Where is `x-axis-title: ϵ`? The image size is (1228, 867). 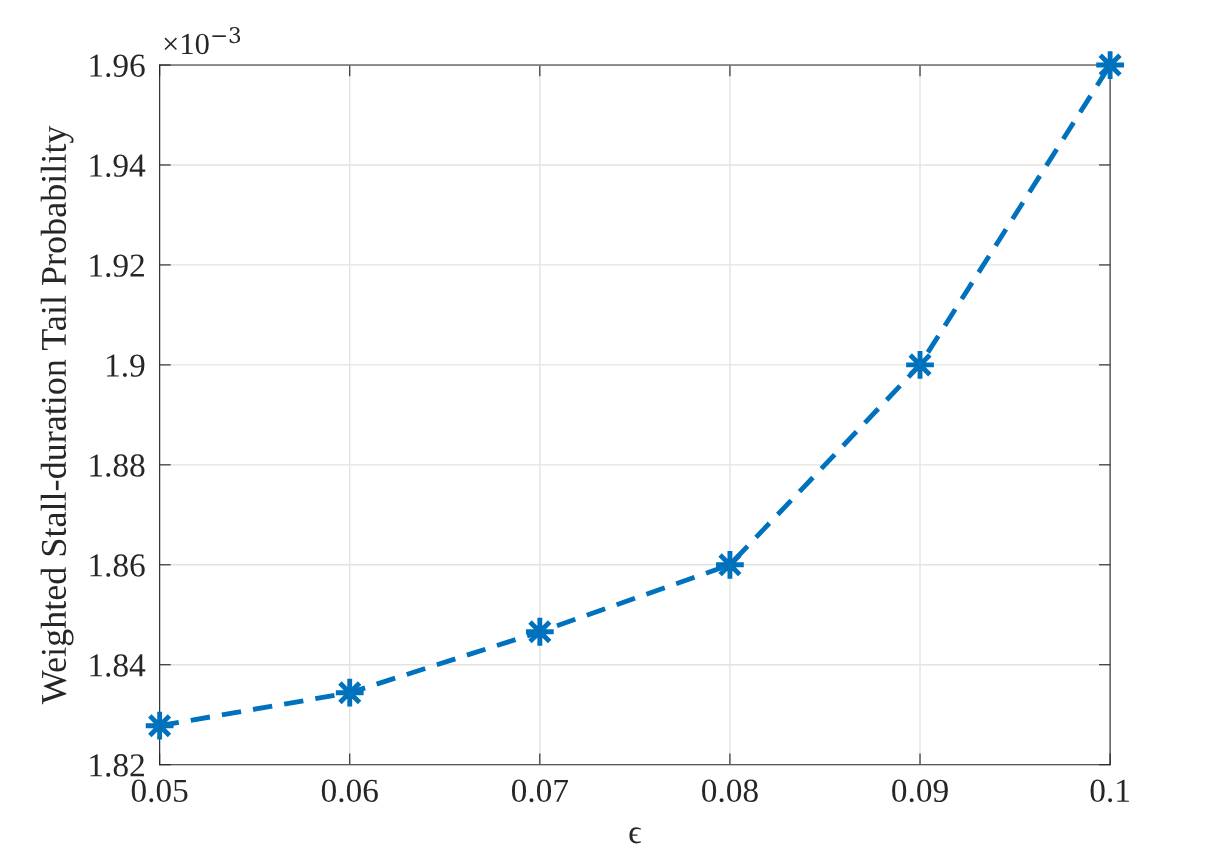
x-axis-title: ϵ is located at coordinates (635, 835).